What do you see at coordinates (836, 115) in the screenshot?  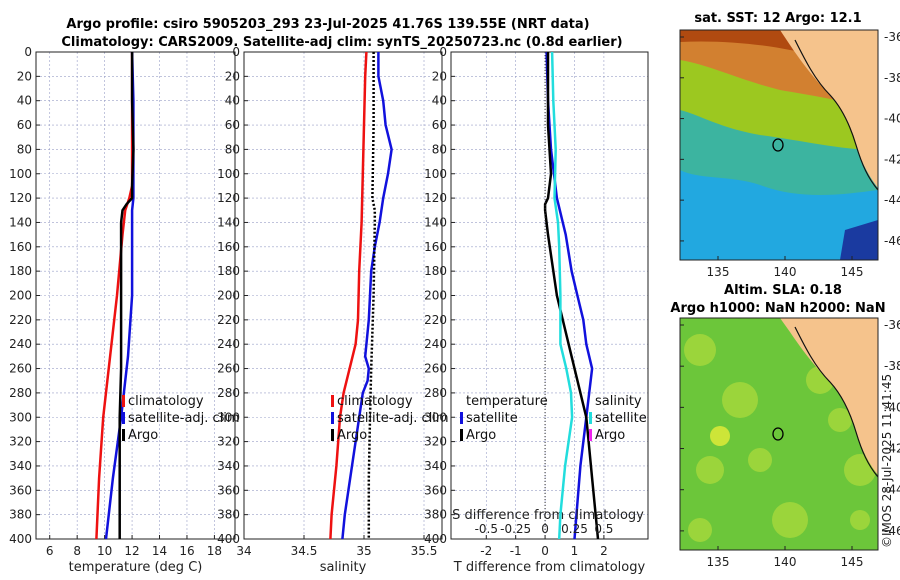 I see `sst-coastline` at bounding box center [836, 115].